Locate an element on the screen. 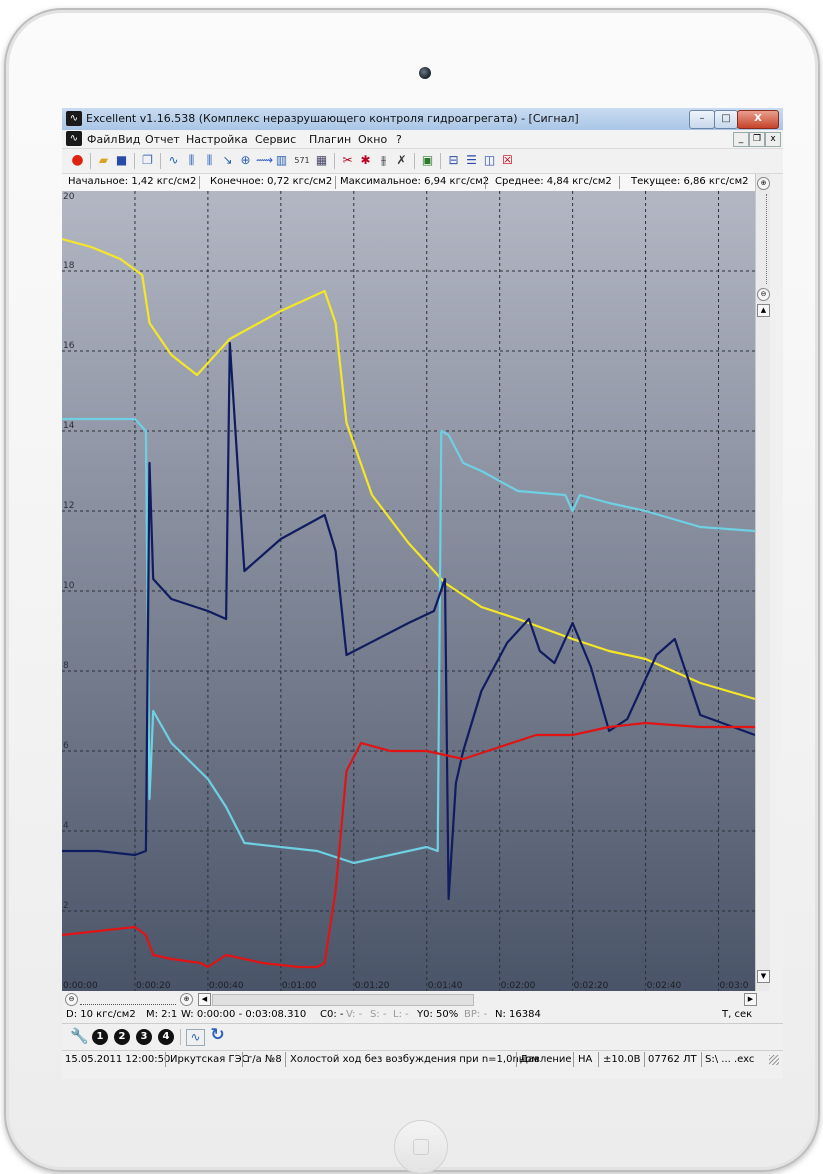 This screenshot has height=1174, width=823. scroll-up-icon: ▲ is located at coordinates (763, 310).